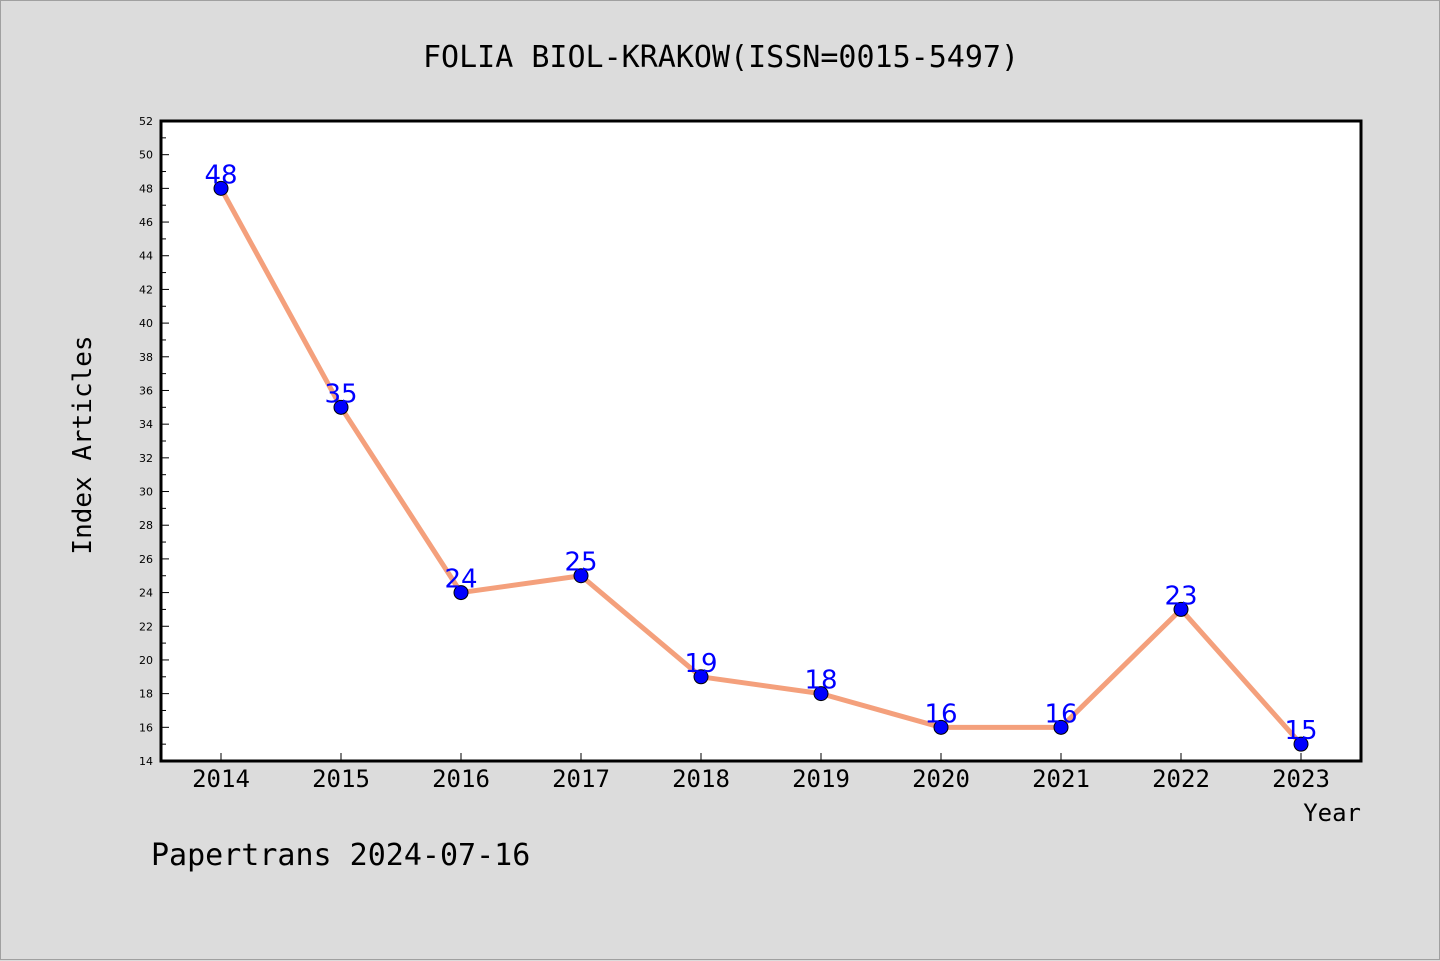 Image resolution: width=1440 pixels, height=961 pixels. What do you see at coordinates (146, 256) in the screenshot?
I see `y-tick-label: 44` at bounding box center [146, 256].